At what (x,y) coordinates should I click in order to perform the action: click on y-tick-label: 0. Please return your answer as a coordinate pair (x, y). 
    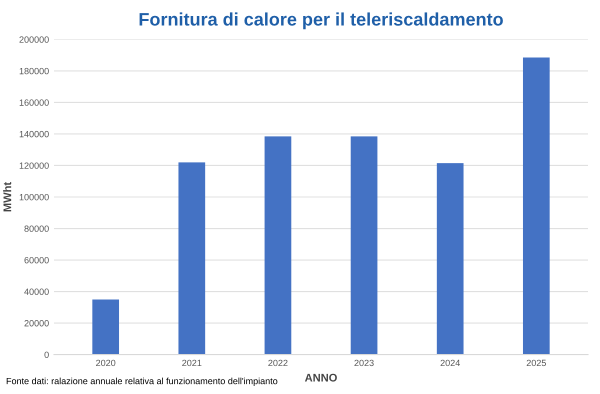
    Looking at the image, I should click on (46, 355).